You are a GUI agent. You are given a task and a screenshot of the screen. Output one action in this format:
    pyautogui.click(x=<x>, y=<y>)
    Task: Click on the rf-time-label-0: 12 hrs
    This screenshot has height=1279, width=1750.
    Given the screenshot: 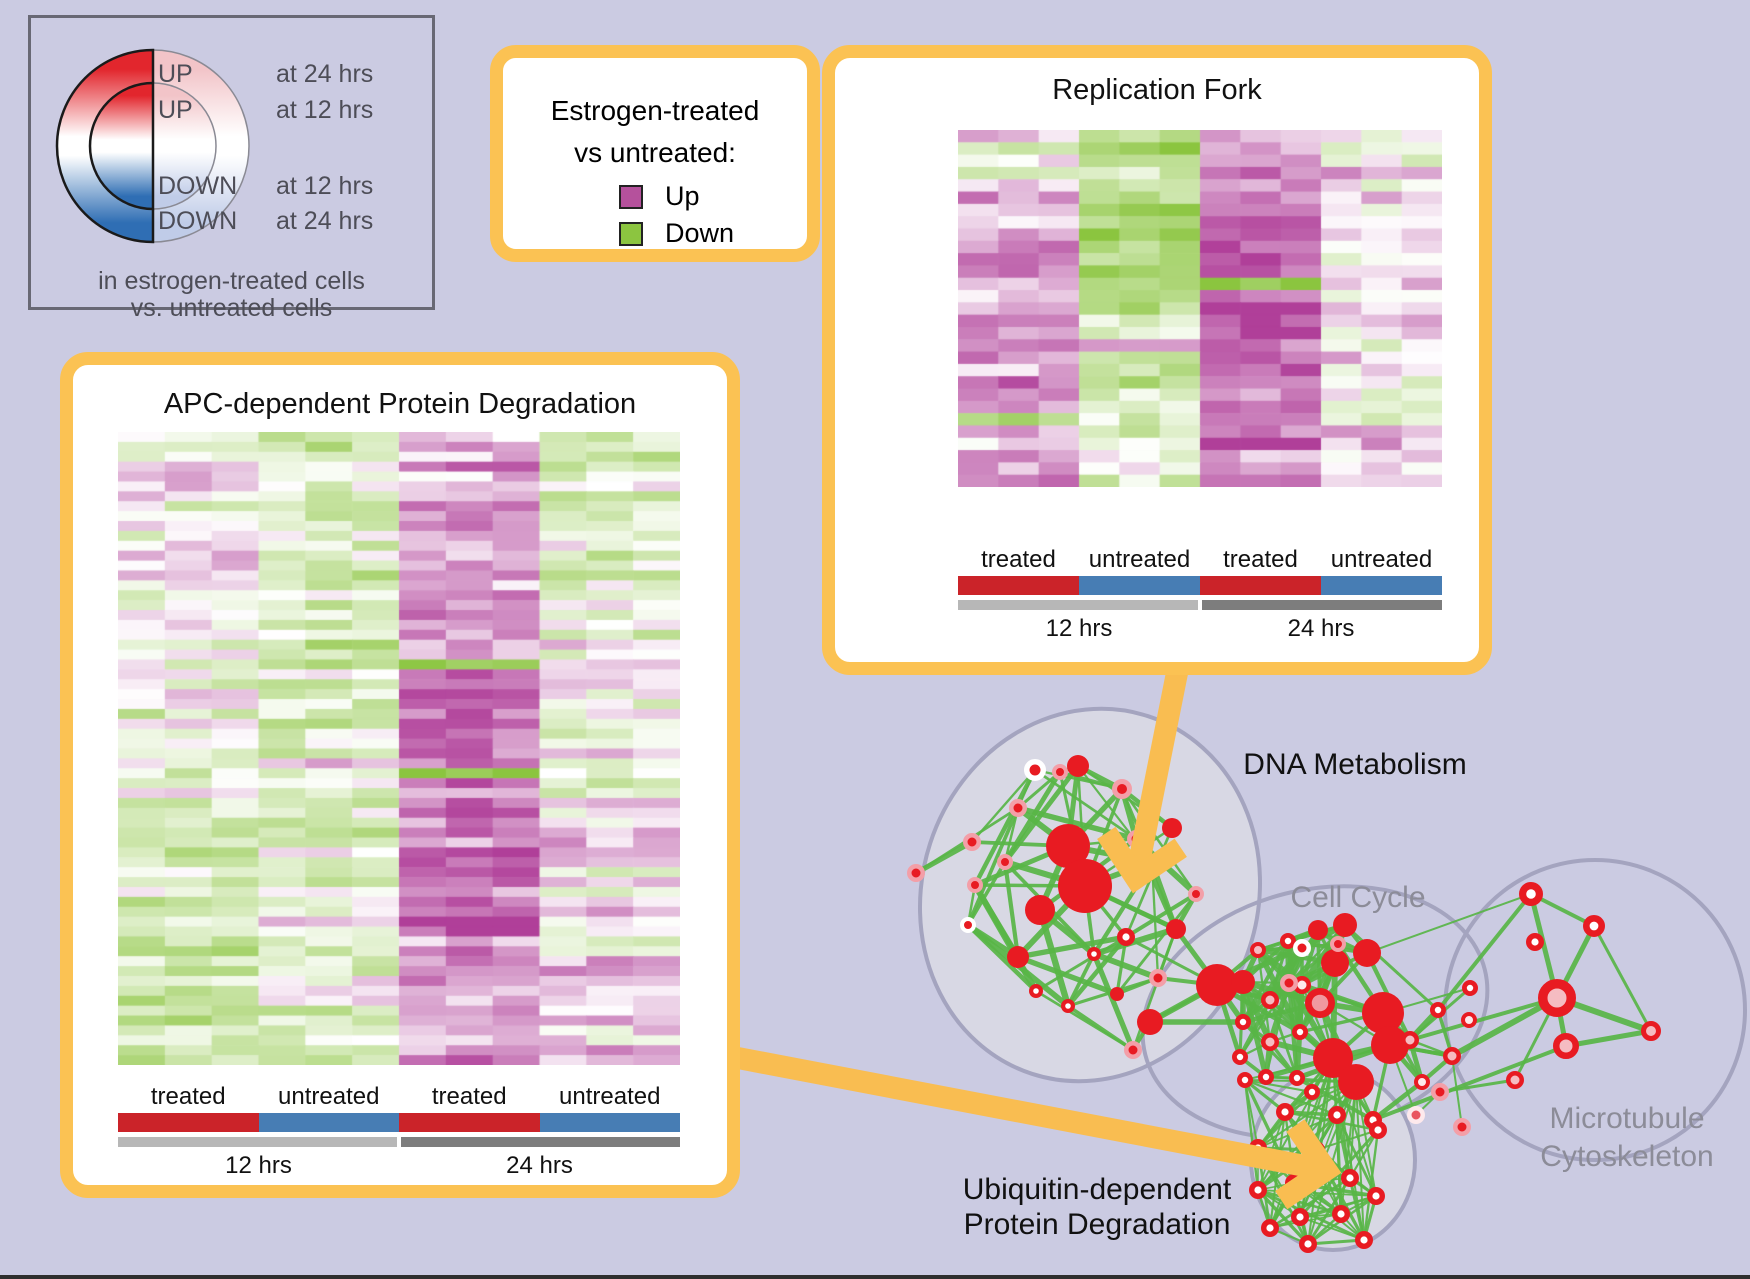 What is the action you would take?
    pyautogui.click(x=1079, y=628)
    